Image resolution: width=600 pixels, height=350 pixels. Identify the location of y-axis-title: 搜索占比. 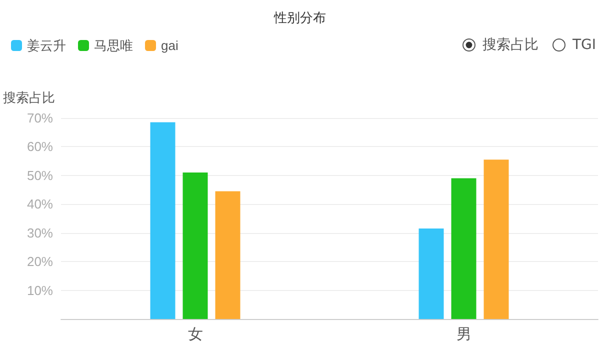
(29, 97).